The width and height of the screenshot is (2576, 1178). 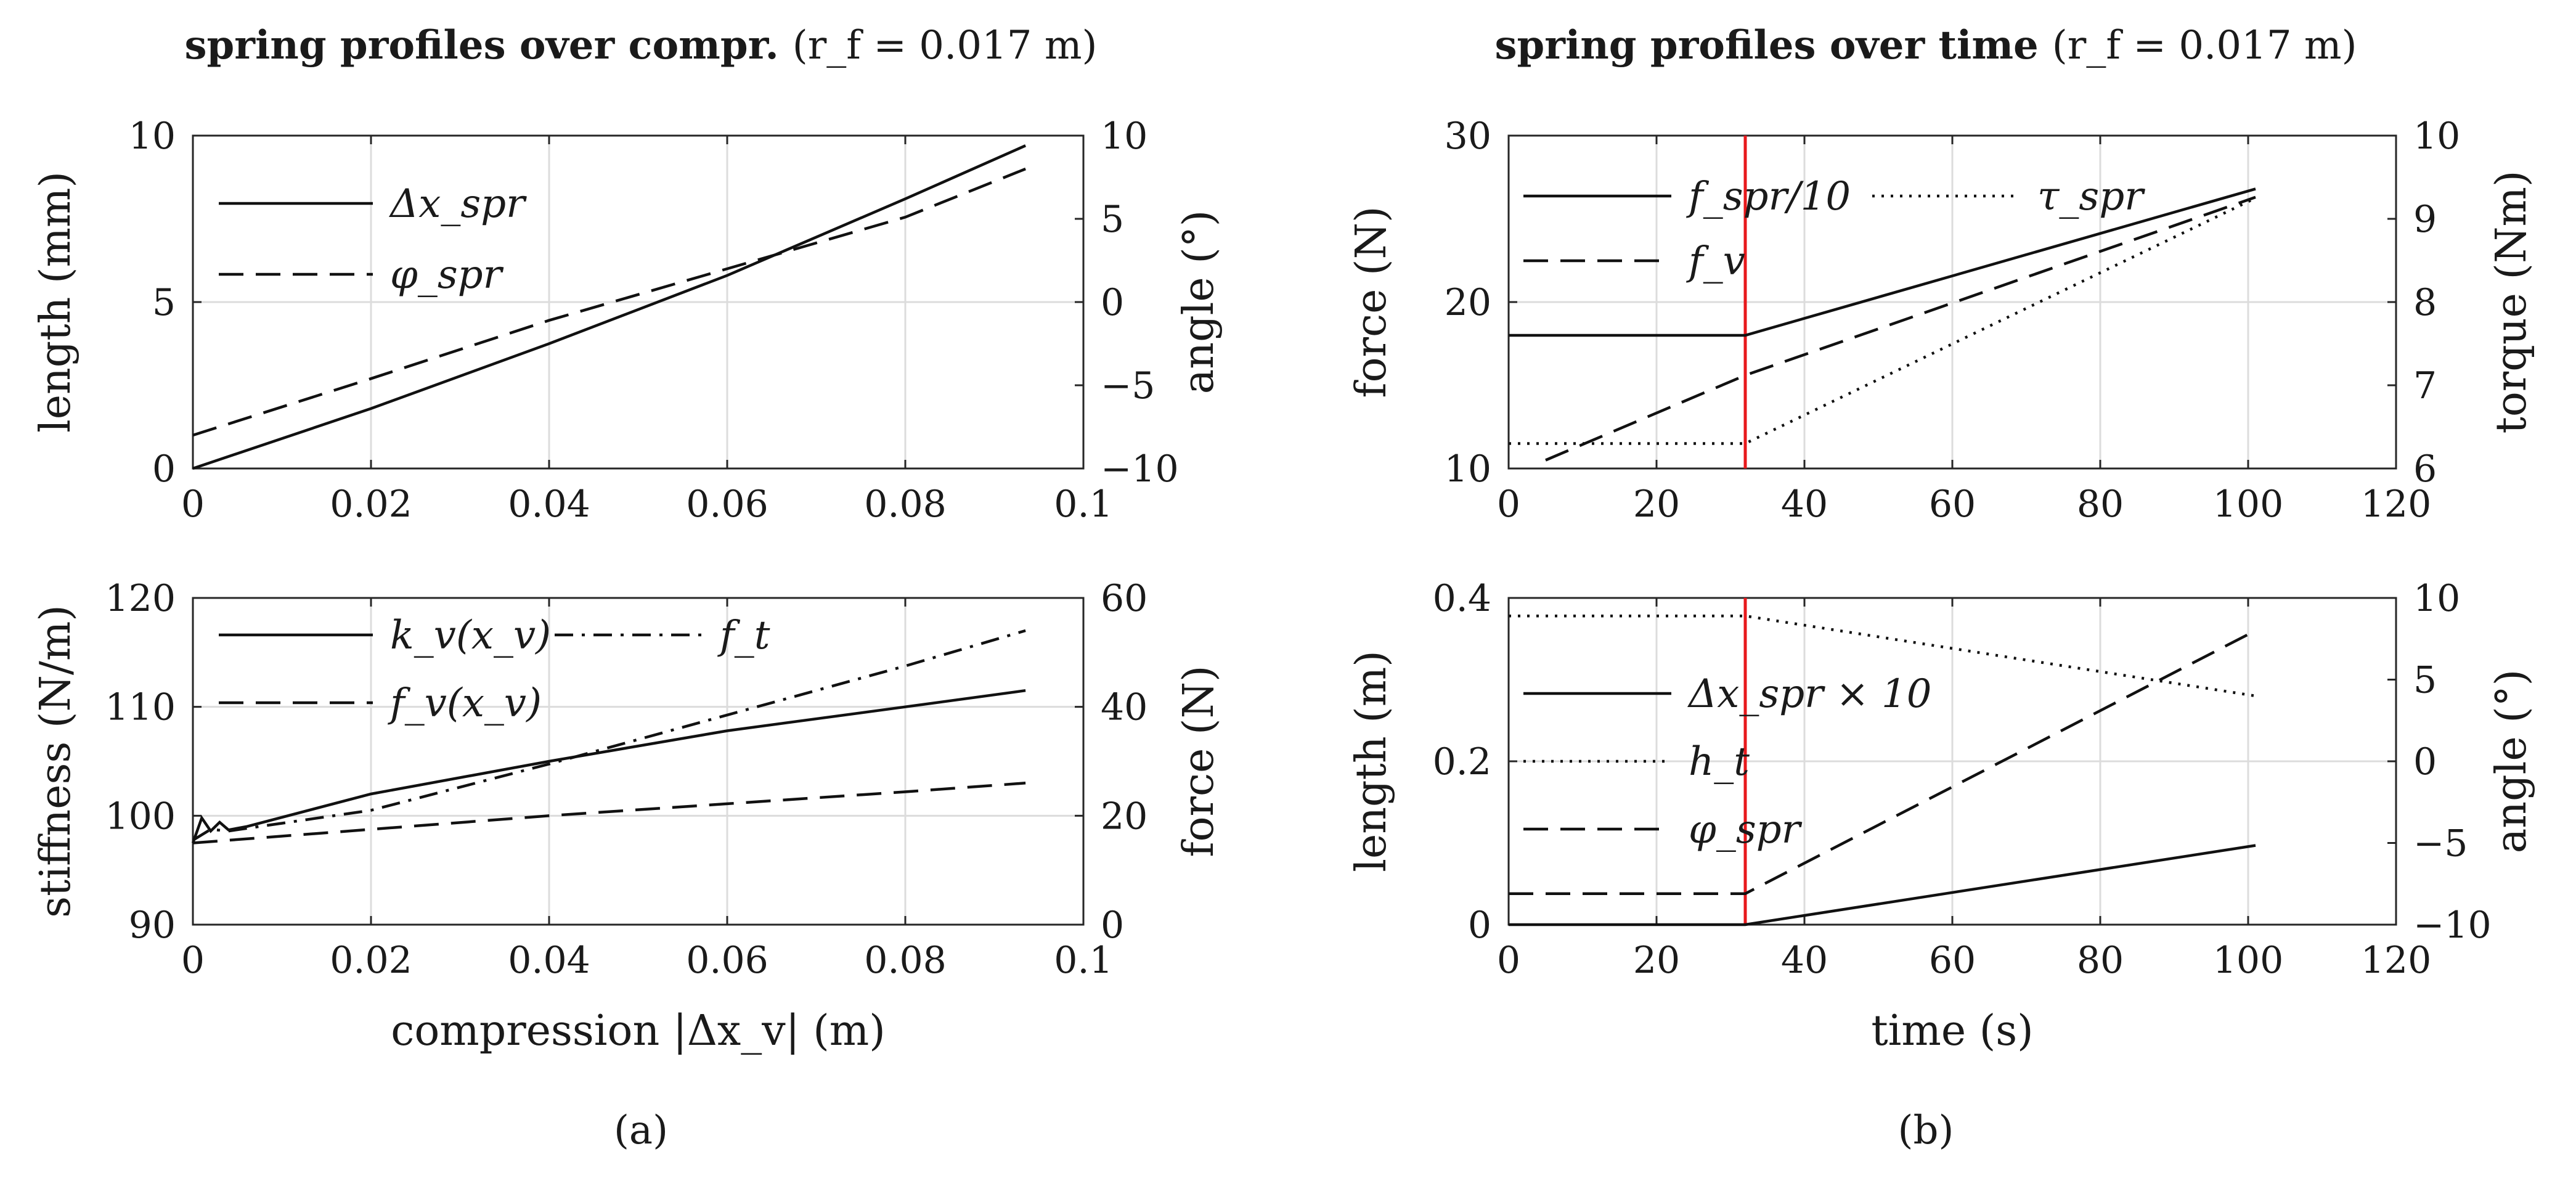 What do you see at coordinates (55, 761) in the screenshot?
I see `ylabel: stiffness (N/m)` at bounding box center [55, 761].